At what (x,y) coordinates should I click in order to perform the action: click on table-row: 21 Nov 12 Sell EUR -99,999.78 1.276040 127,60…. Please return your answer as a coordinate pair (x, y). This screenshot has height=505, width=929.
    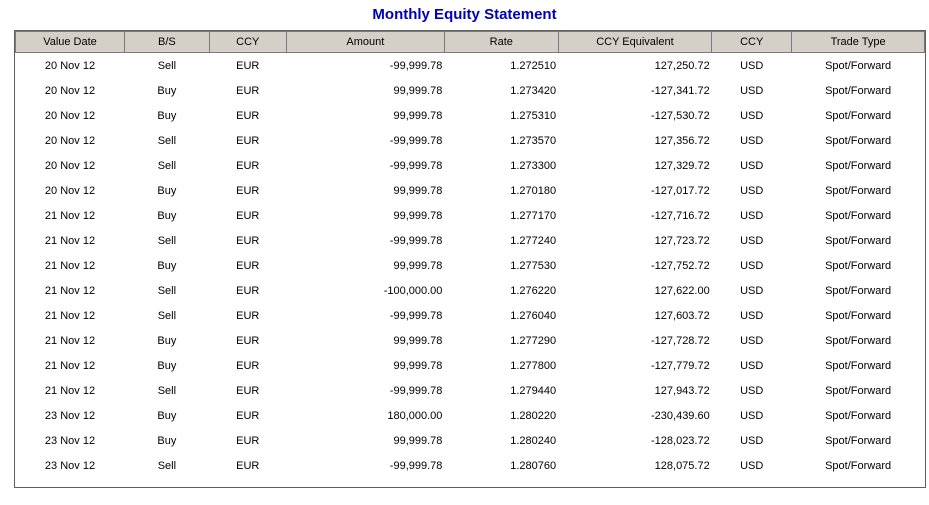
    Looking at the image, I should click on (470, 315).